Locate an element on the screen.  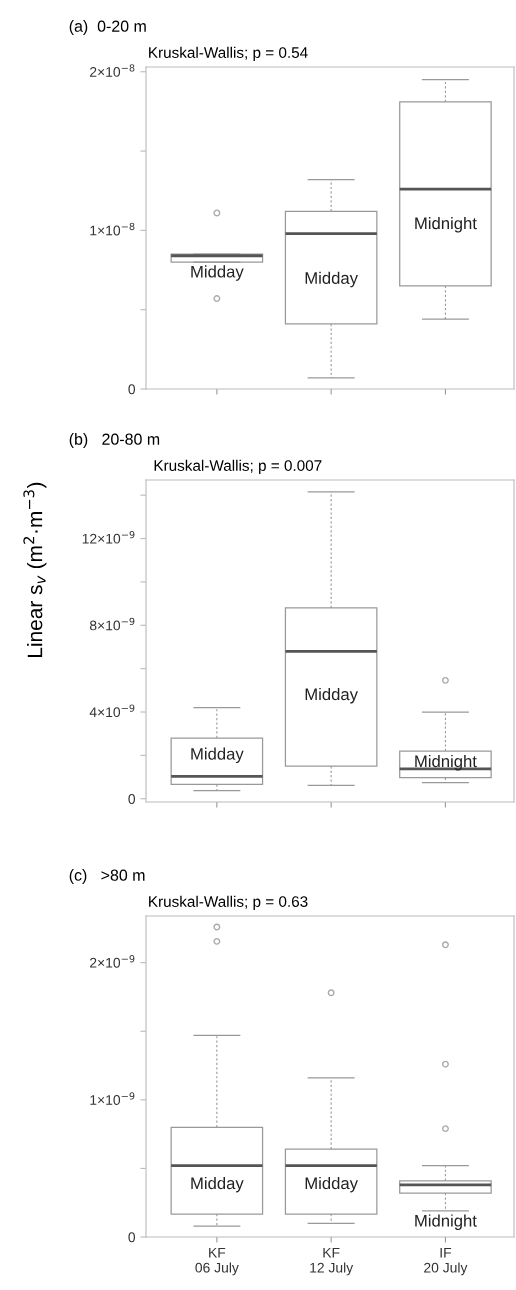
chart-title: (a) 0-20 m is located at coordinates (107, 27).